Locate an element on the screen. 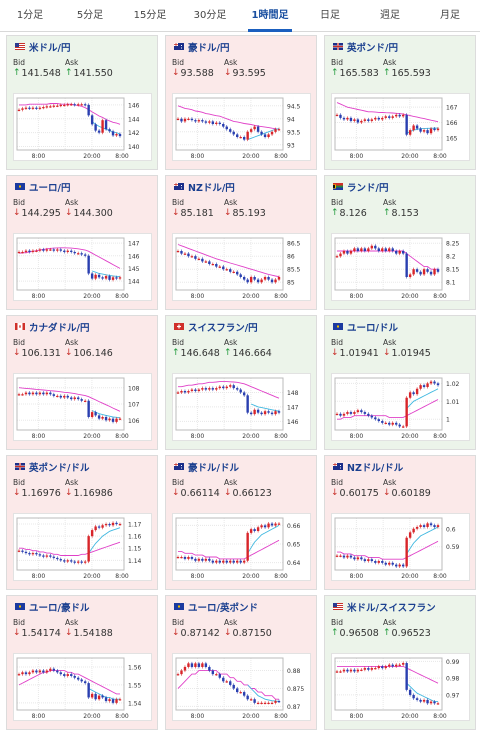 Image resolution: width=480 pixels, height=734 pixels. mini-chart: 0.6 0.59 8:00 20:00 8:00 is located at coordinates (400, 547).